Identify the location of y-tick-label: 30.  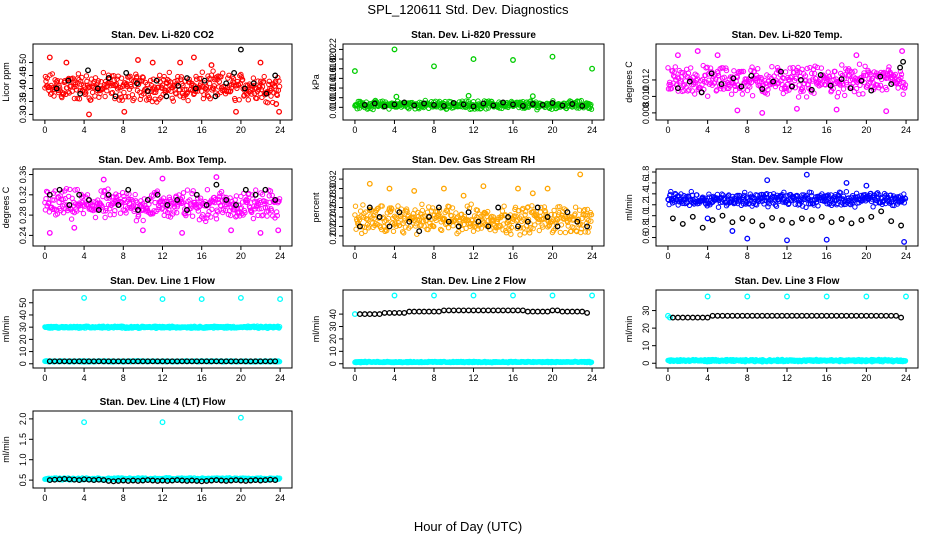
(23, 327).